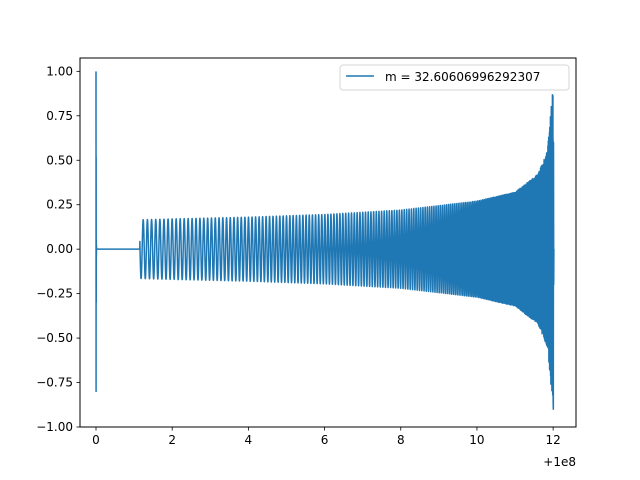 The width and height of the screenshot is (640, 480). Describe the element at coordinates (59, 71) in the screenshot. I see `y-tick-label: 1.00` at that location.